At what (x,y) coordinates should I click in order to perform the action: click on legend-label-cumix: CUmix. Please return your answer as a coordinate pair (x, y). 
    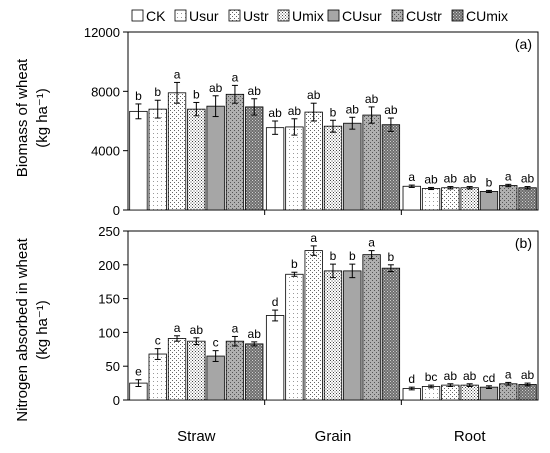
    Looking at the image, I should click on (487, 16).